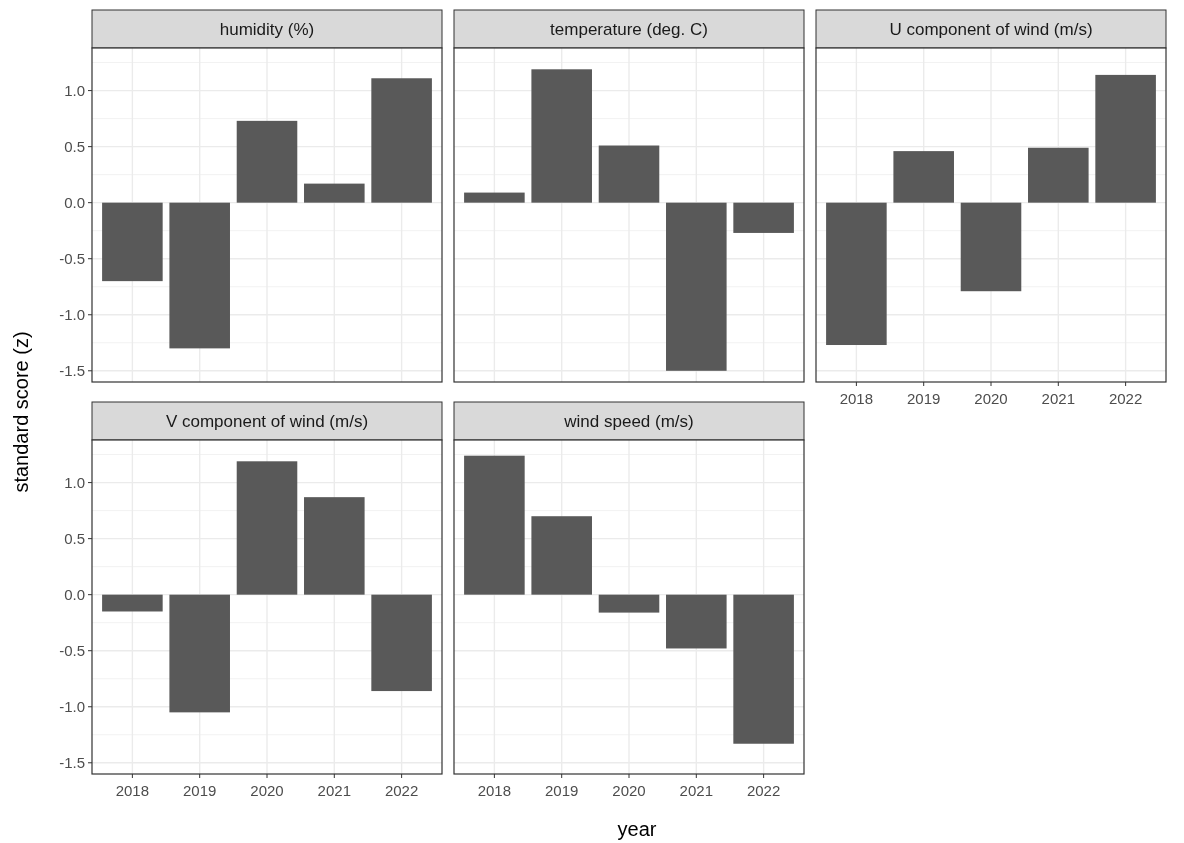  I want to click on y-axis-title: standard score (z), so click(21, 412).